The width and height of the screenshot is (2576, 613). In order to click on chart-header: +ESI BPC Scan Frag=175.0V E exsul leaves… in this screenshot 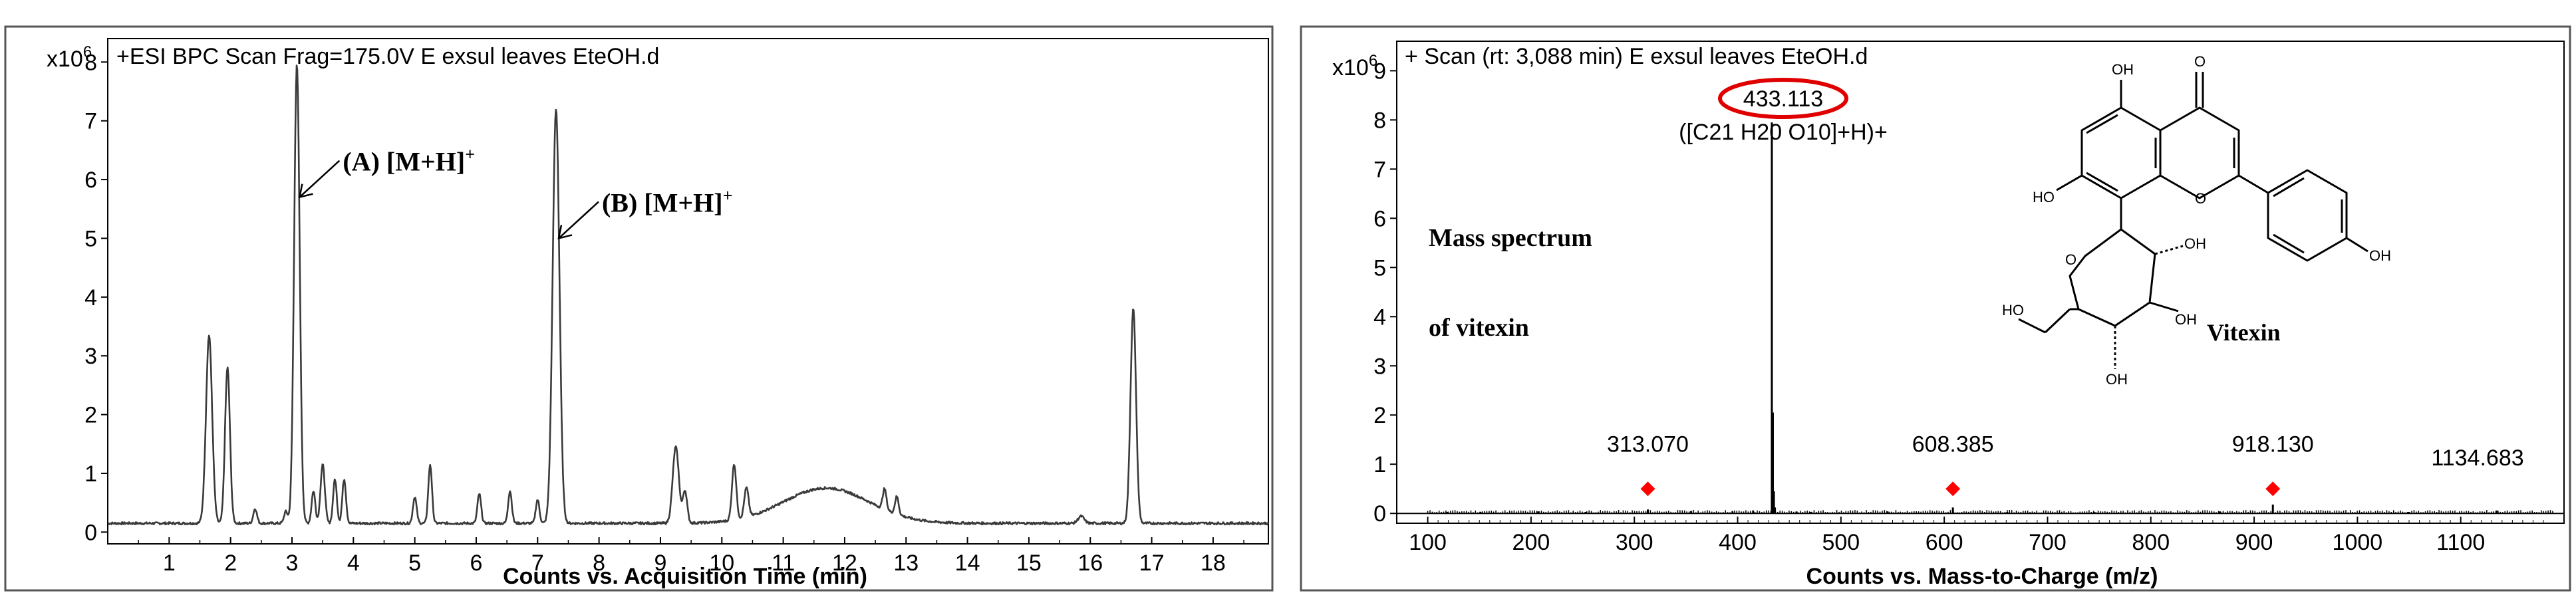, I will do `click(388, 57)`.